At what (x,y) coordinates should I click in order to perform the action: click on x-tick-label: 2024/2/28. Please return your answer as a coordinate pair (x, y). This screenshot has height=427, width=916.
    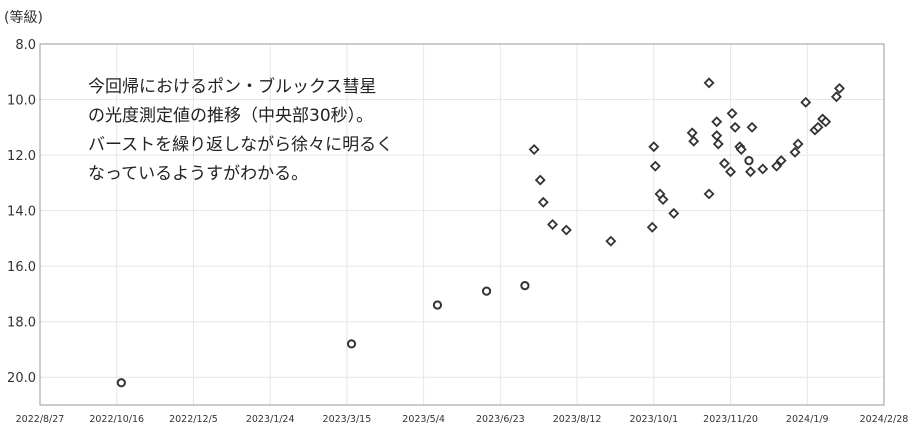
    Looking at the image, I should click on (884, 419).